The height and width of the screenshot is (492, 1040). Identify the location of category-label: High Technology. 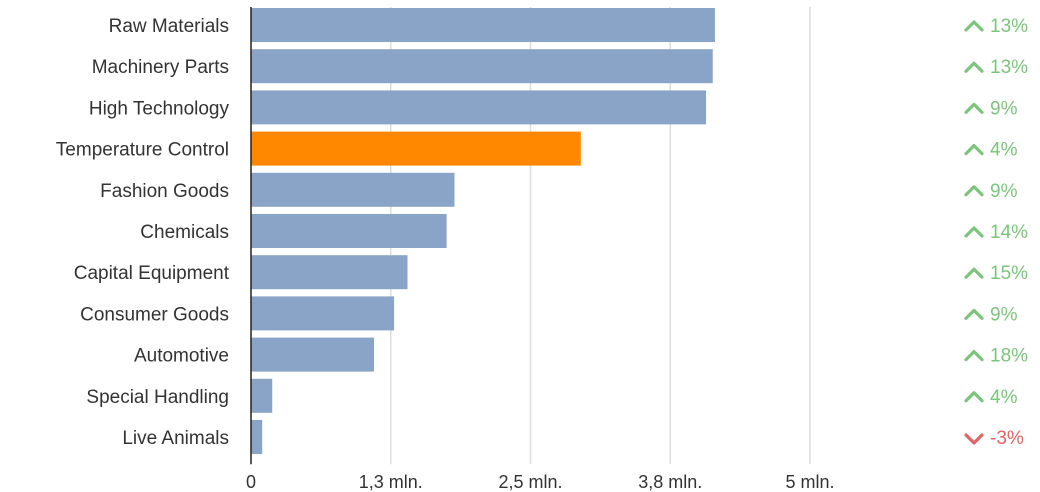
(159, 108).